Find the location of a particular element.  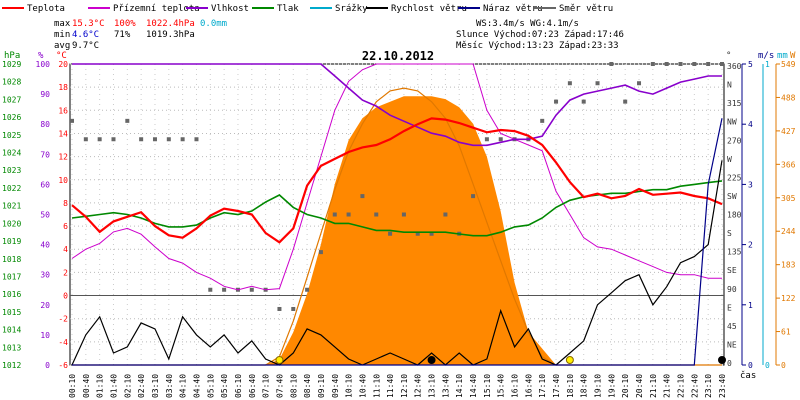

x-tick-label: 05:10 is located at coordinates (210, 386).